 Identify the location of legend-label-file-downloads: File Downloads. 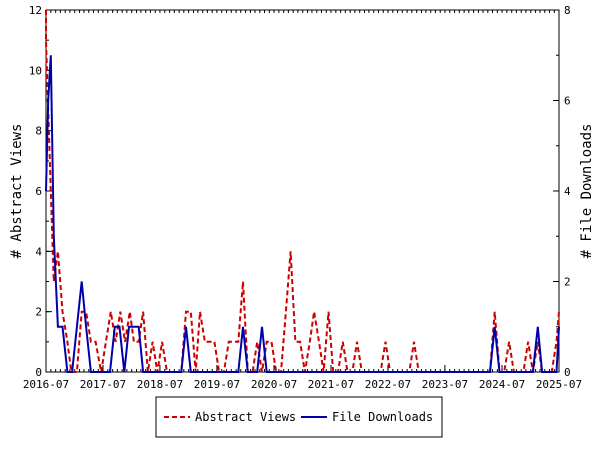
(382, 417).